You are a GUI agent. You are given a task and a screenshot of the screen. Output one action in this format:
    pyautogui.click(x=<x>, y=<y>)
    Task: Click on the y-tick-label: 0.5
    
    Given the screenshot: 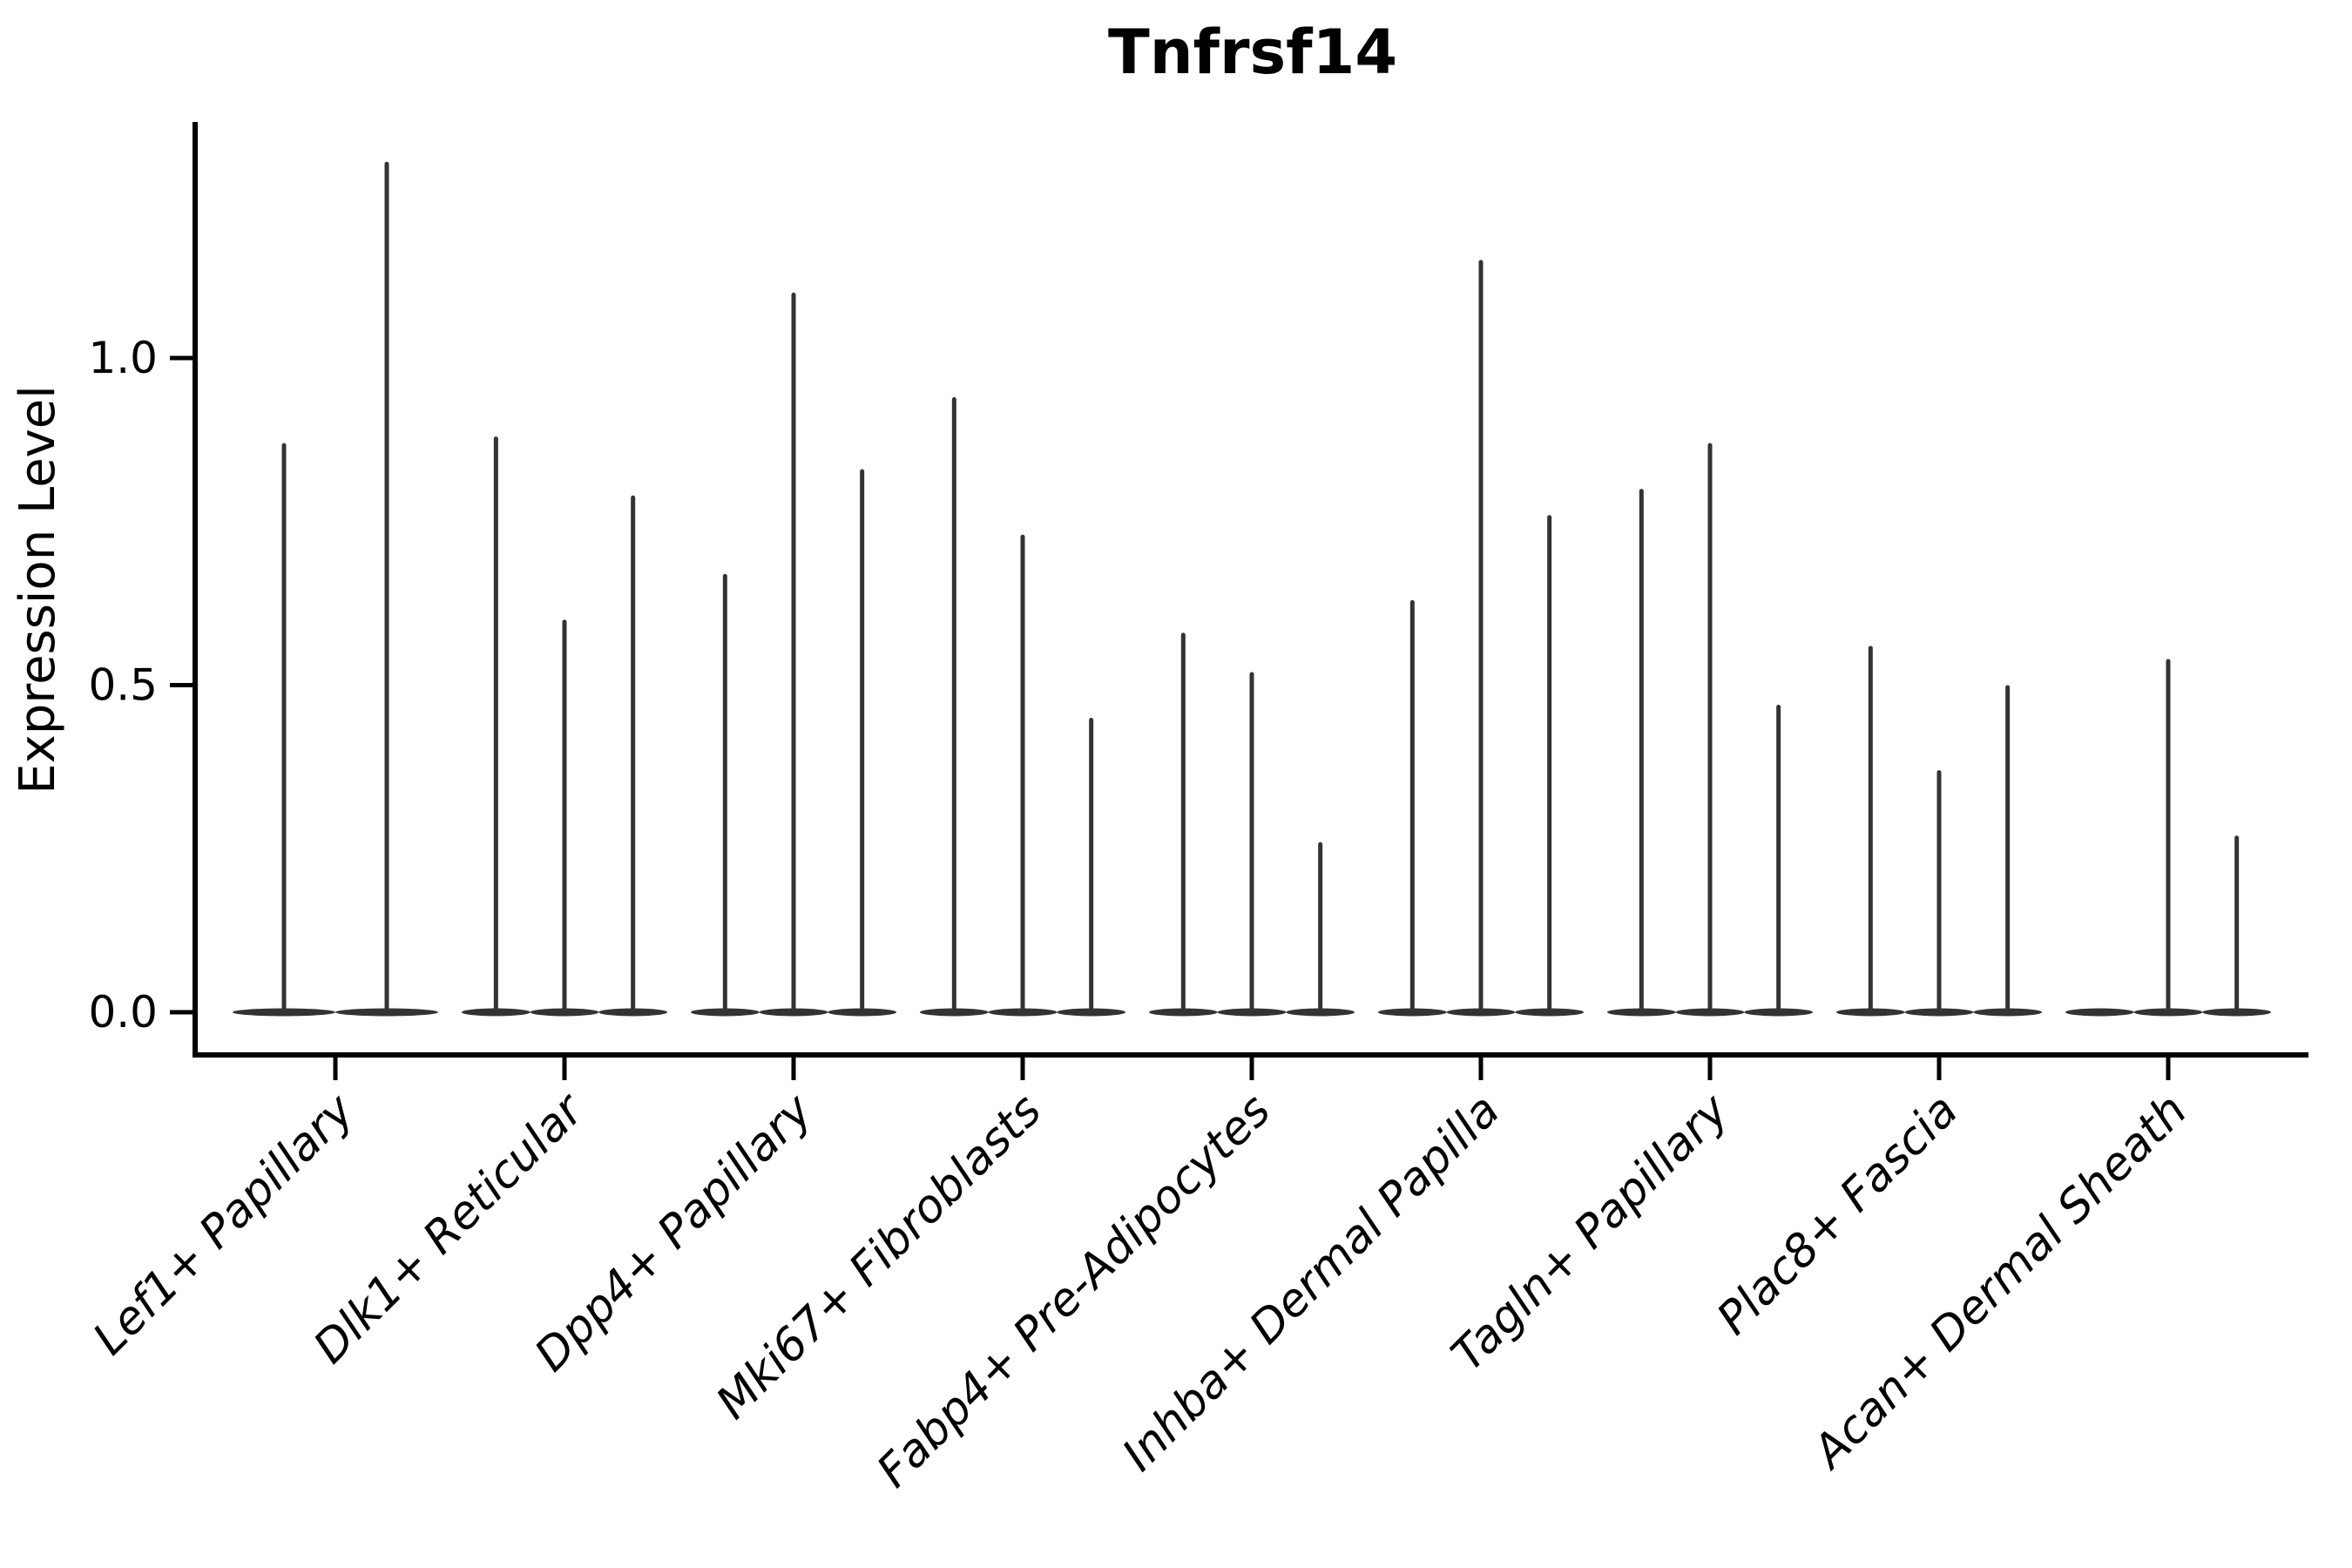 What is the action you would take?
    pyautogui.click(x=123, y=685)
    